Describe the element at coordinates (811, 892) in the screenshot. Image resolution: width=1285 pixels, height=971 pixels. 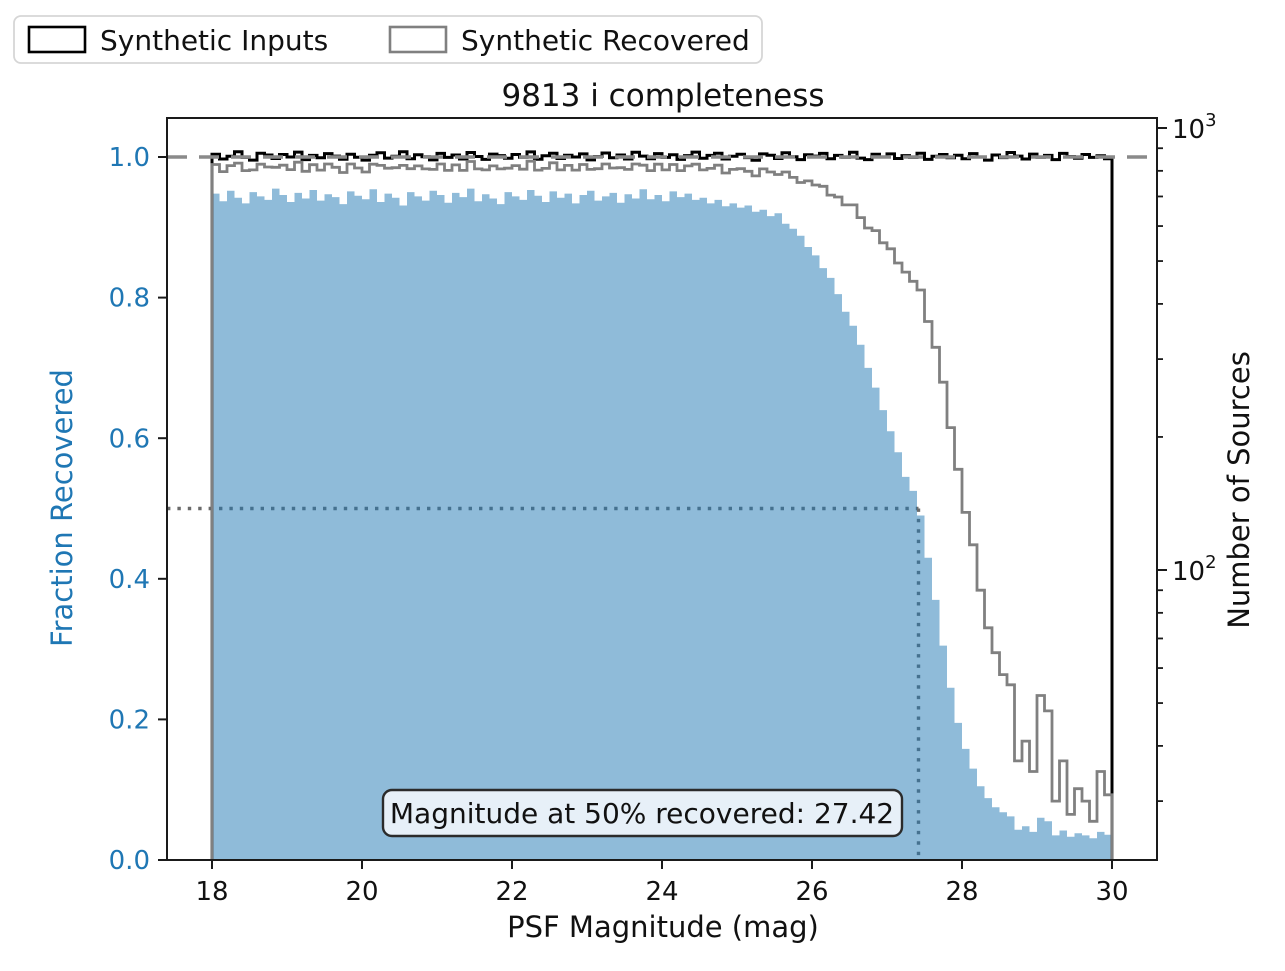
I see `x-tick-label: 26` at that location.